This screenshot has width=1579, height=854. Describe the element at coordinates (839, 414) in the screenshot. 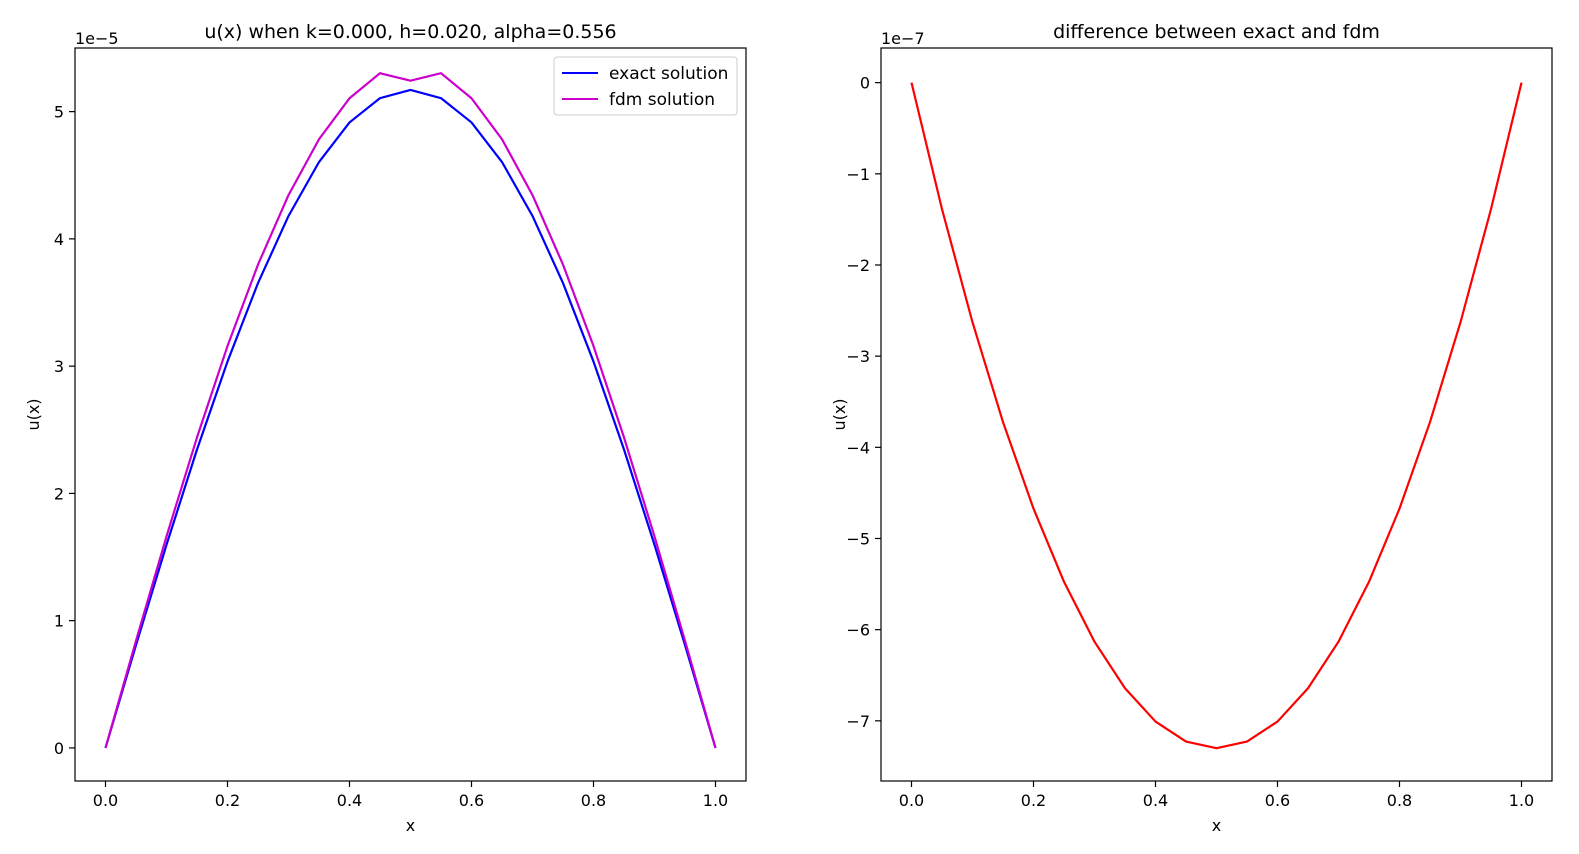

I see `right-y-axis-label: u(x)` at that location.